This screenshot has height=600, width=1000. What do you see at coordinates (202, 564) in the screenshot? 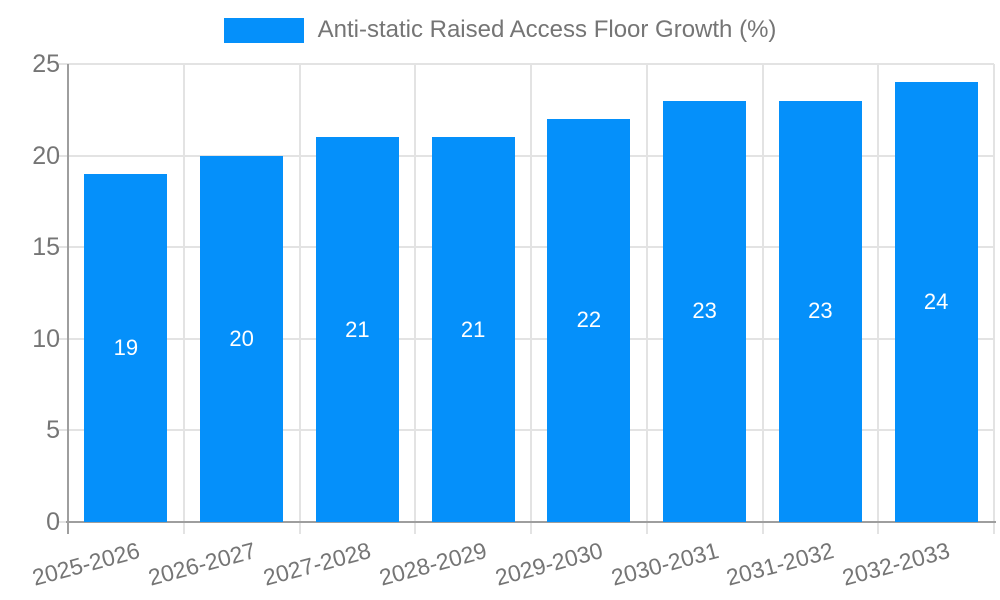
I see `x-tick-label: 2026-2027` at bounding box center [202, 564].